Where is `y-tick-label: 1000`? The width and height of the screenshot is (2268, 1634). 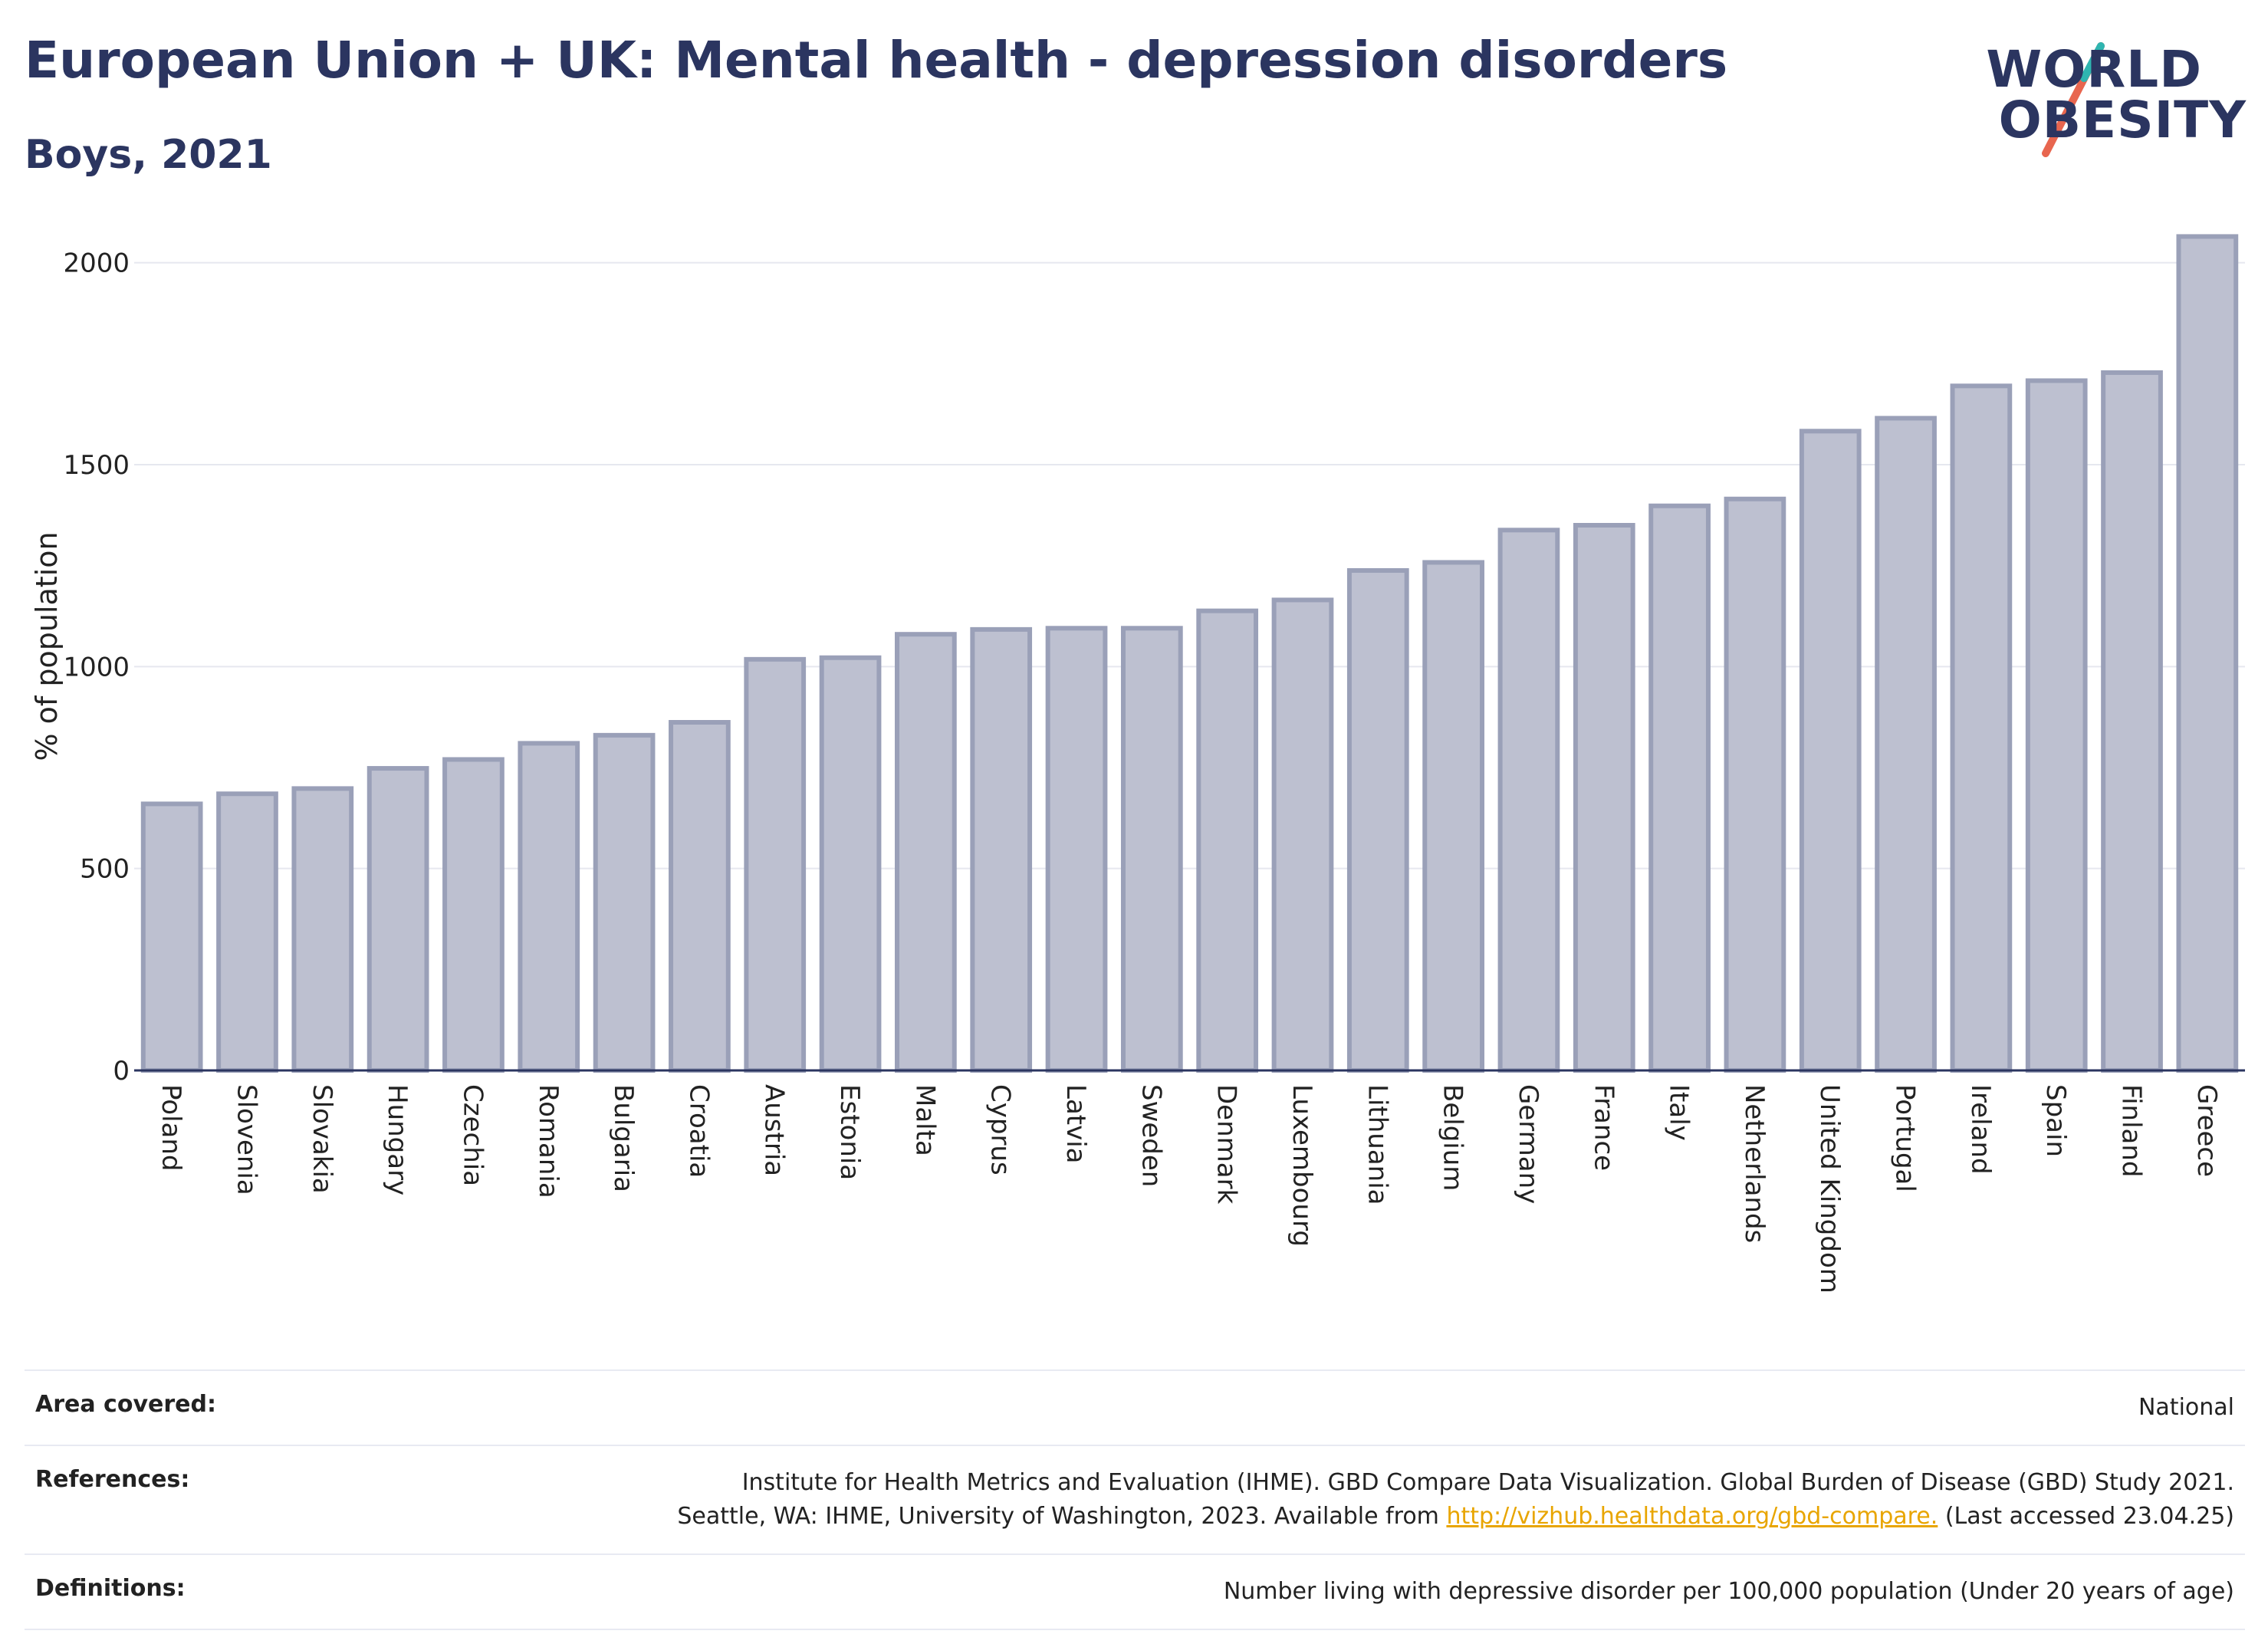 y-tick-label: 1000 is located at coordinates (96, 667).